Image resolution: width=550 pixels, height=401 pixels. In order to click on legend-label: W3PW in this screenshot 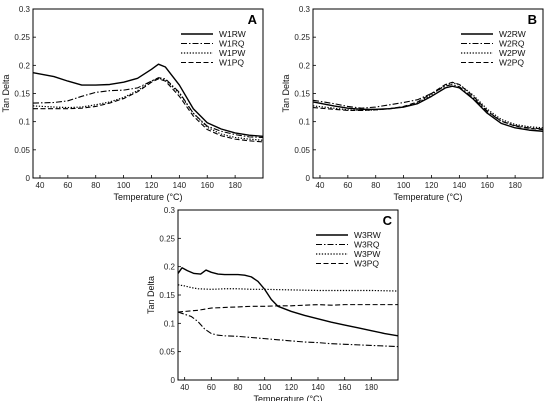, I will do `click(367, 254)`.